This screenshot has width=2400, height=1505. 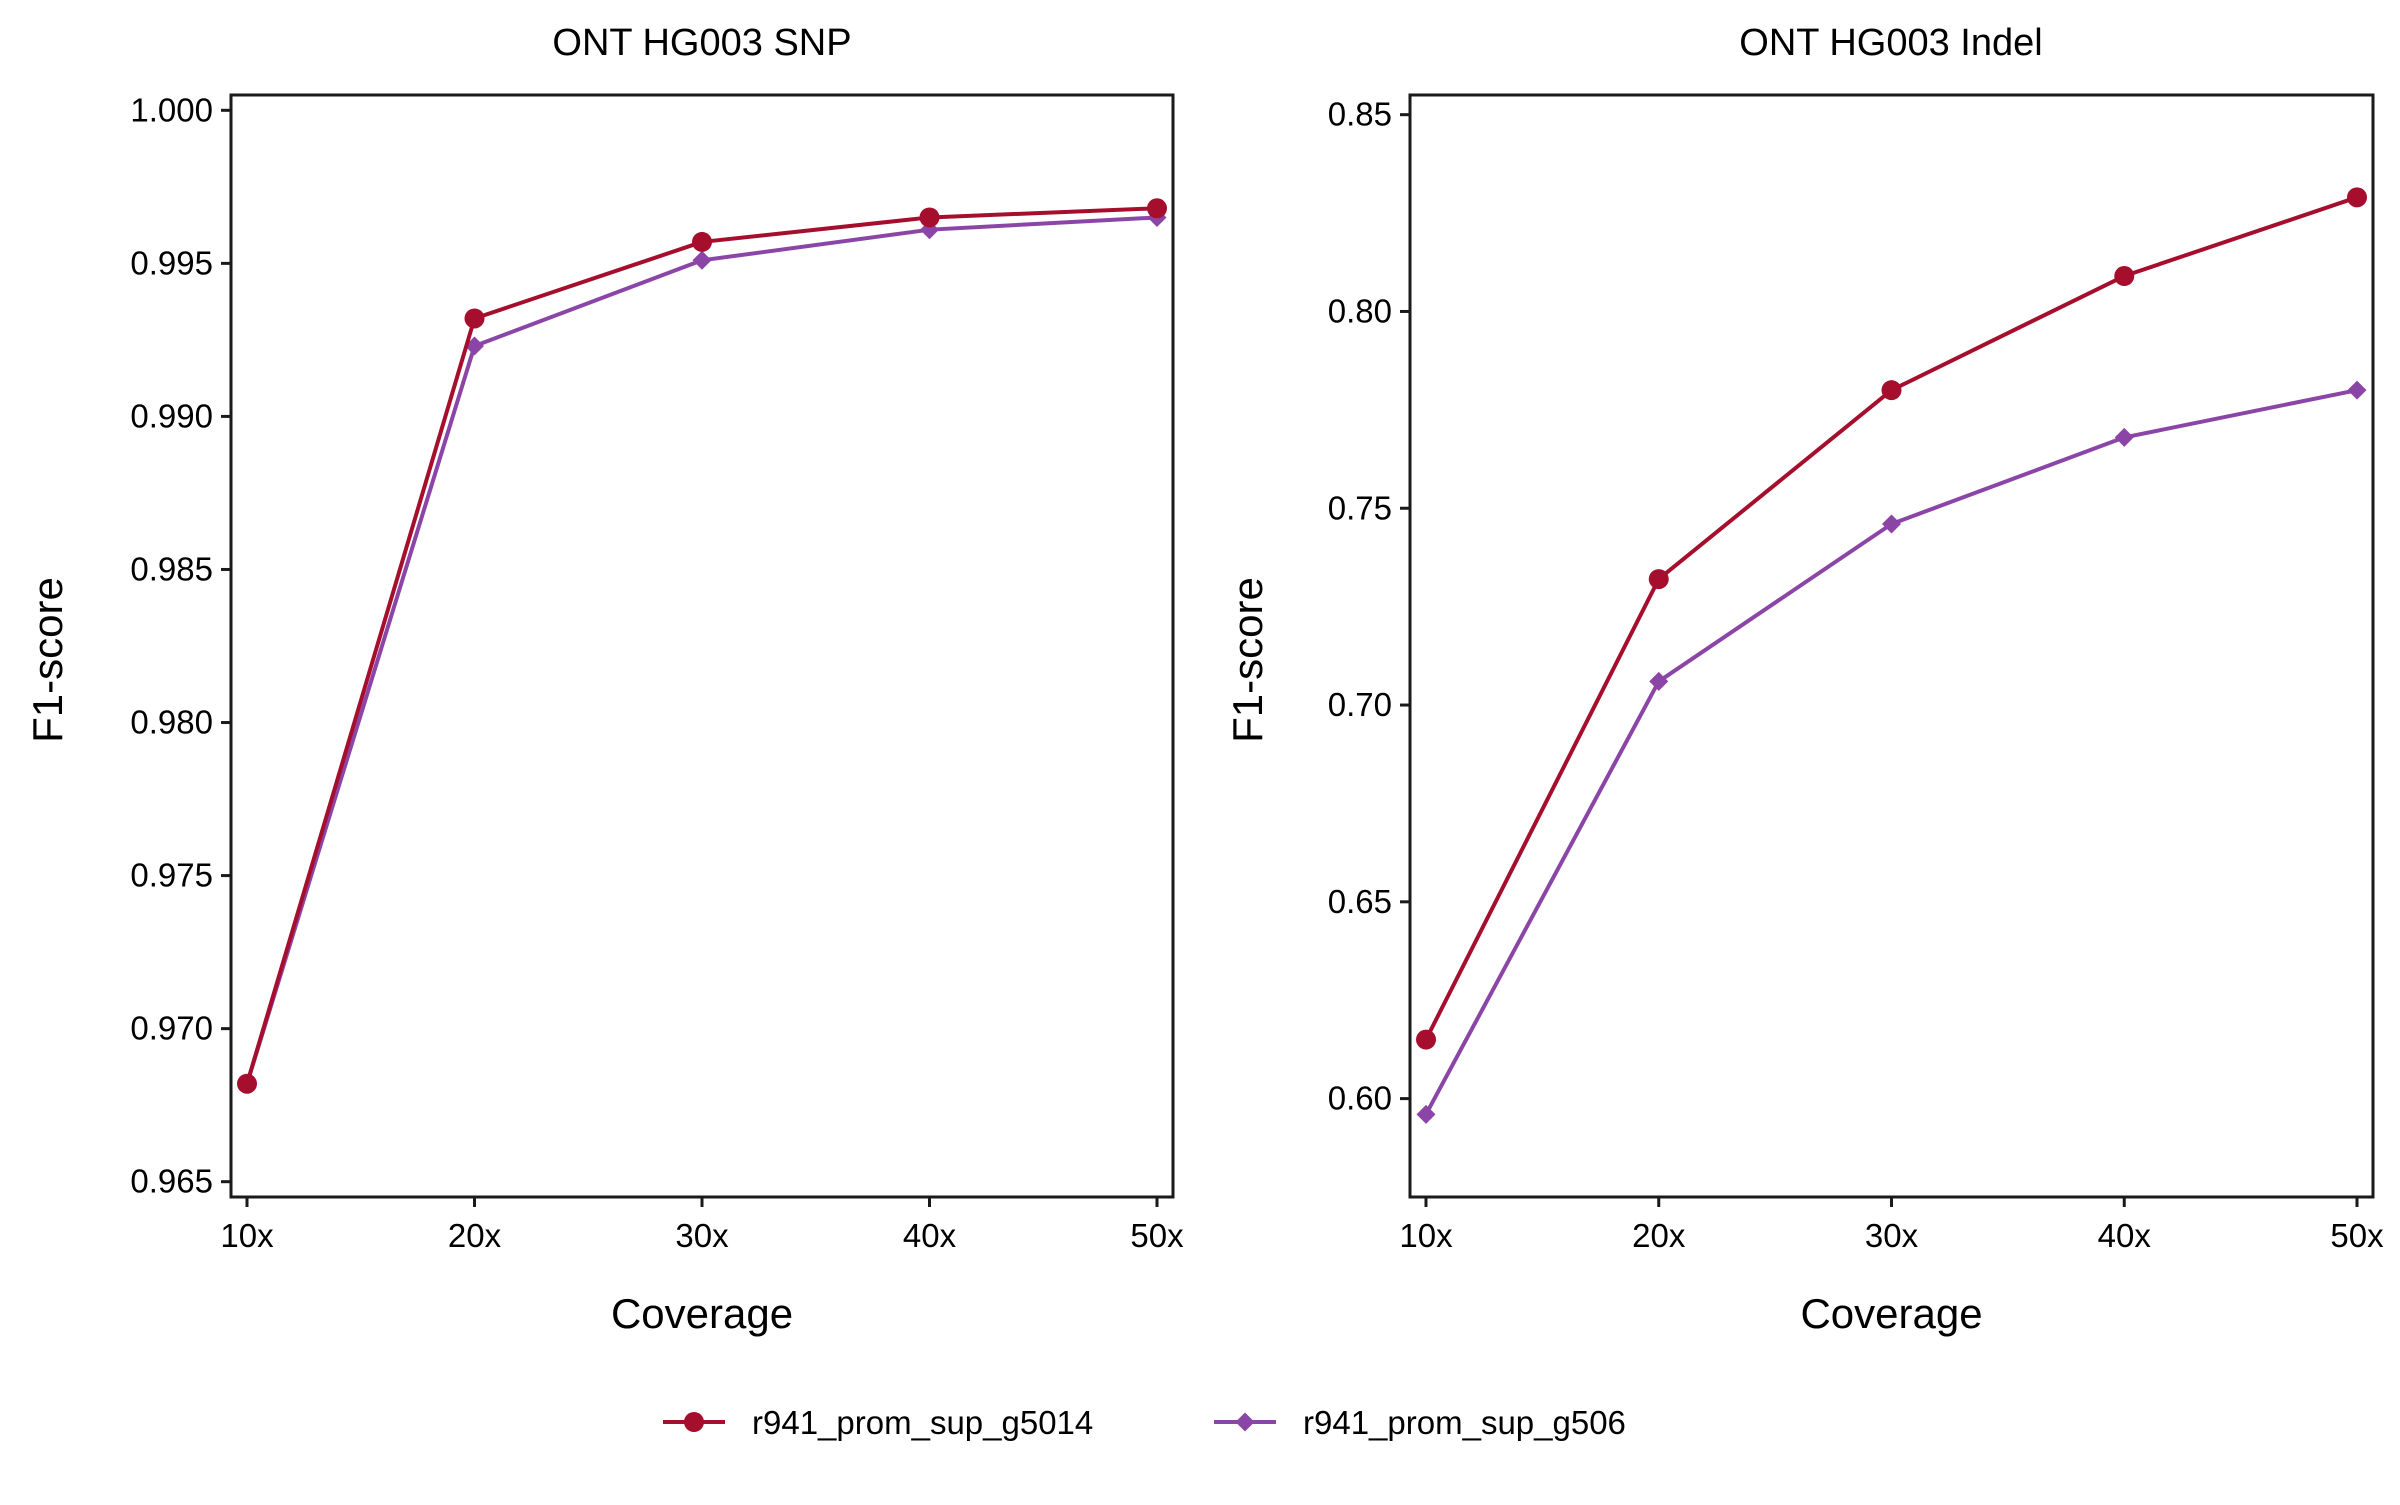 I want to click on legend-label: r941_prom_sup_g5014, so click(x=922, y=1422).